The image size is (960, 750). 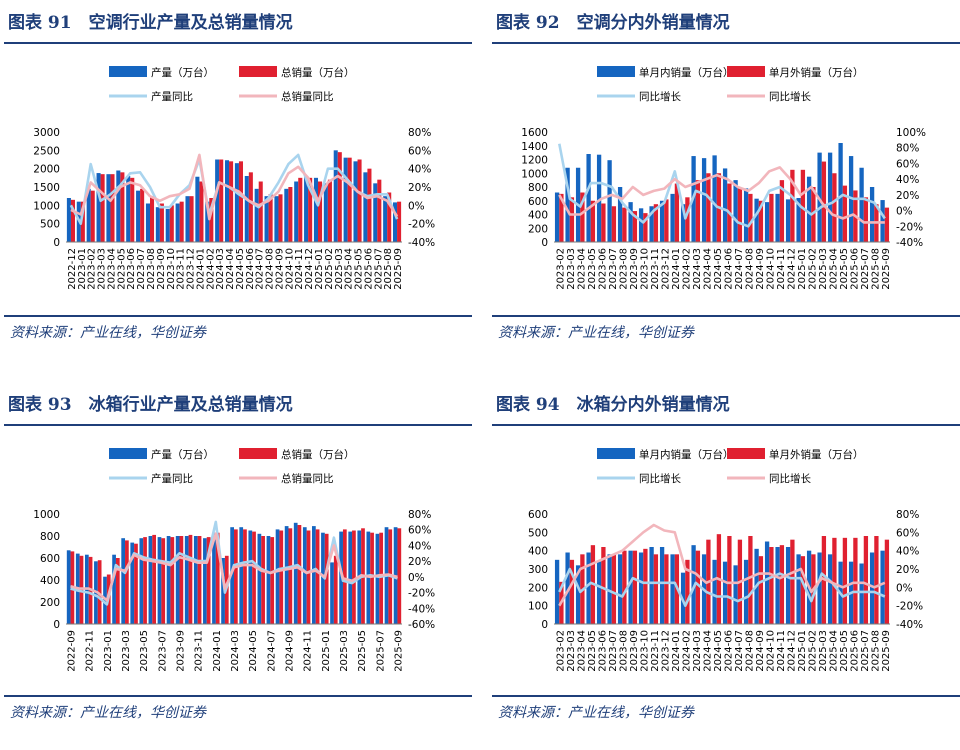 I want to click on x-tick-label: 2025-03, so click(x=344, y=651).